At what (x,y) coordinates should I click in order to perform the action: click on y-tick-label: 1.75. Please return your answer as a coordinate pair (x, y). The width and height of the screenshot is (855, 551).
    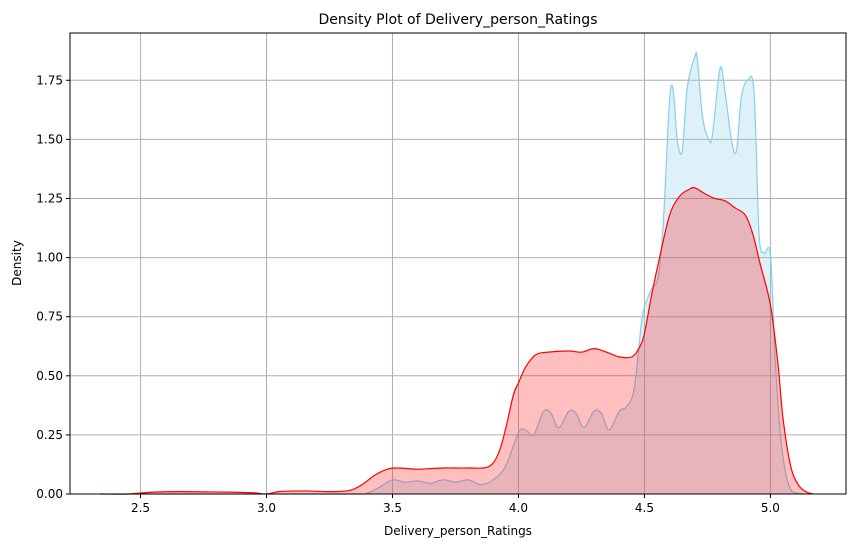
    Looking at the image, I should click on (49, 80).